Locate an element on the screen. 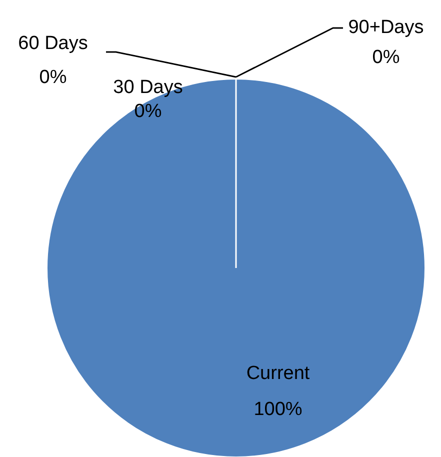 The image size is (441, 457). category-label: 30 Days is located at coordinates (148, 87).